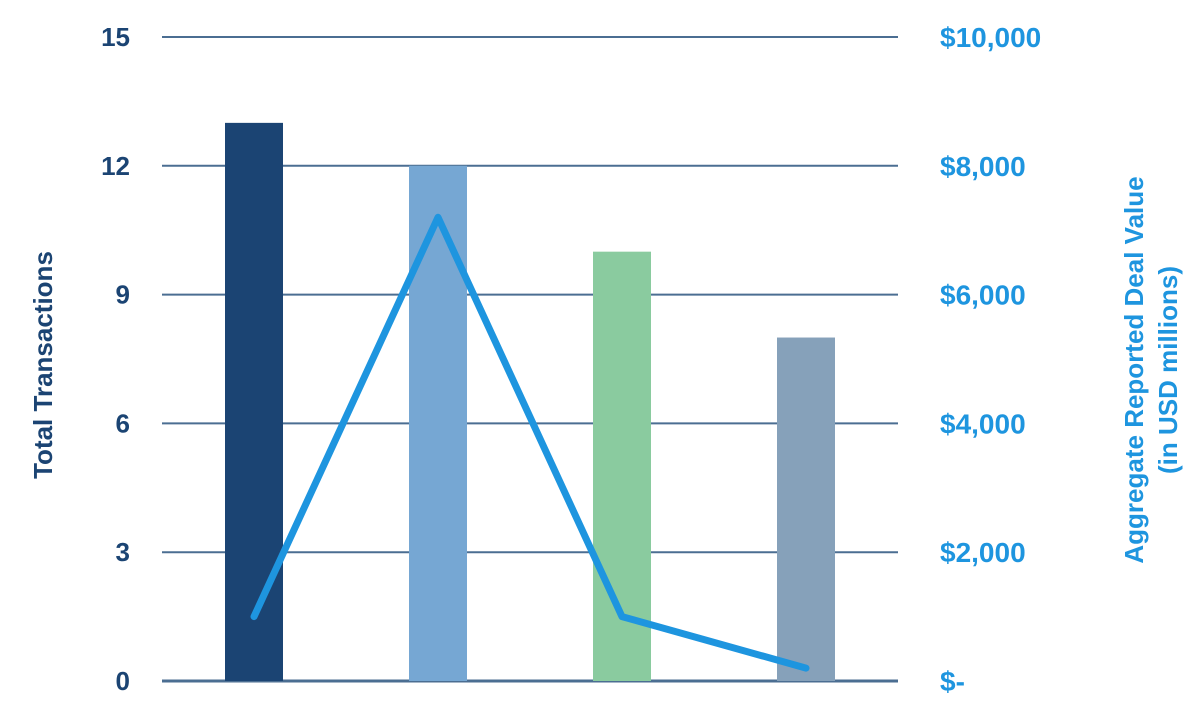 Image resolution: width=1200 pixels, height=724 pixels. I want to click on right-tick-label: $8,000, so click(983, 166).